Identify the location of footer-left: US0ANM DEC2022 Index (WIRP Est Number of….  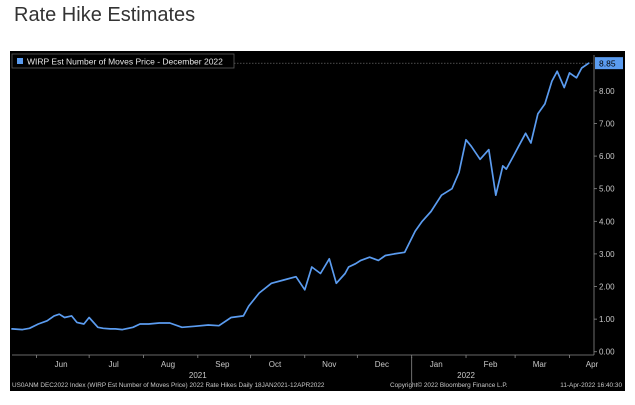
(168, 385).